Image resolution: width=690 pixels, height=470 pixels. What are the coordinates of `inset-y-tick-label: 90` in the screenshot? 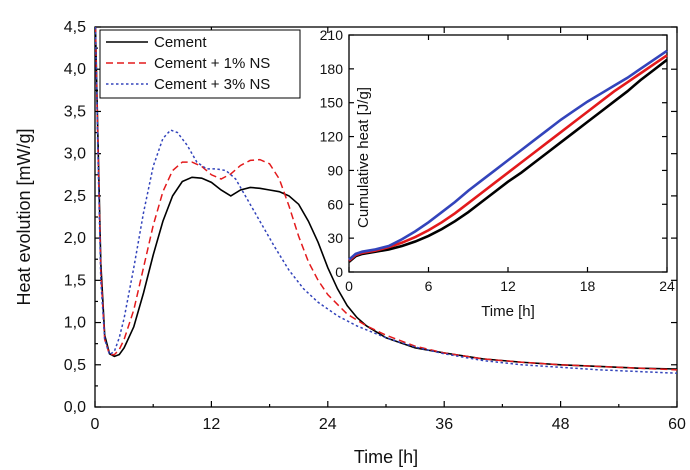 It's located at (335, 170).